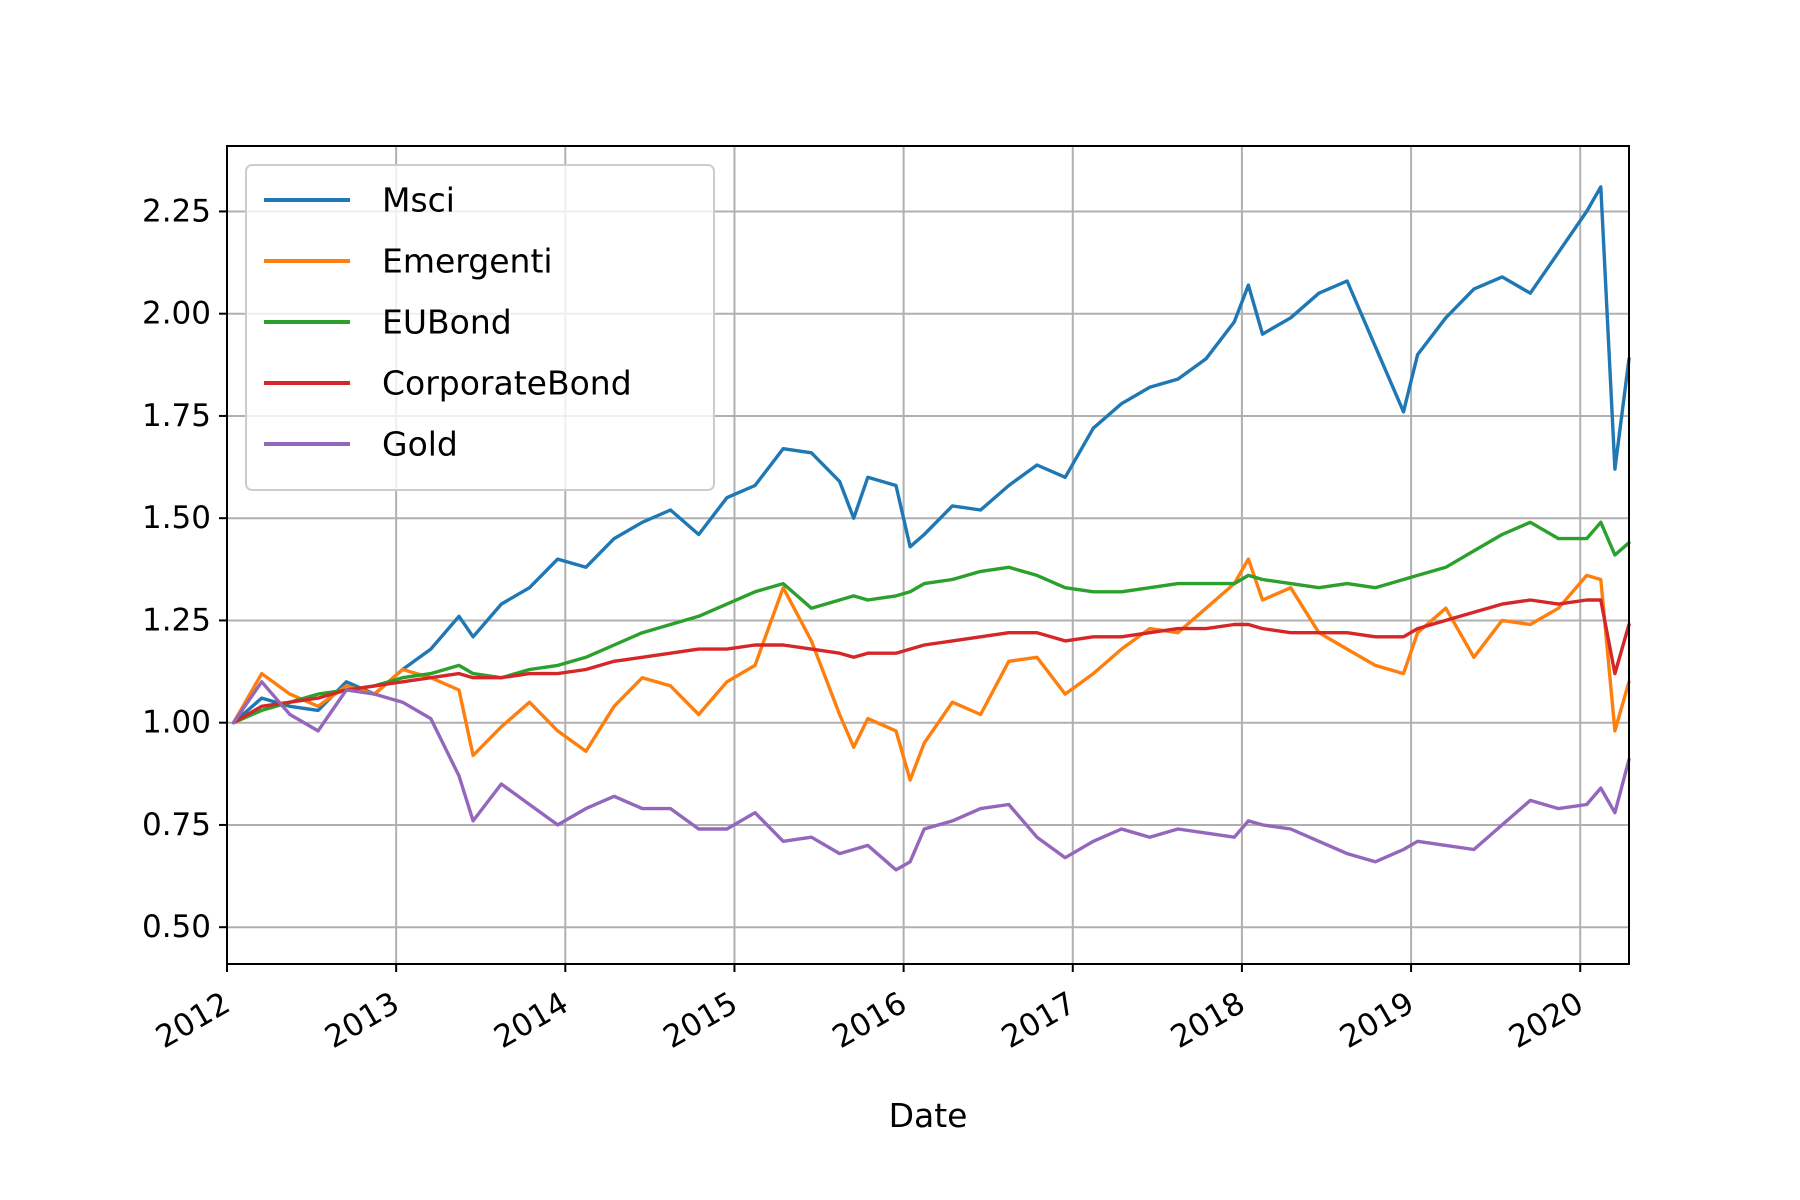  Describe the element at coordinates (176, 211) in the screenshot. I see `y-tick-label: 2.25` at that location.